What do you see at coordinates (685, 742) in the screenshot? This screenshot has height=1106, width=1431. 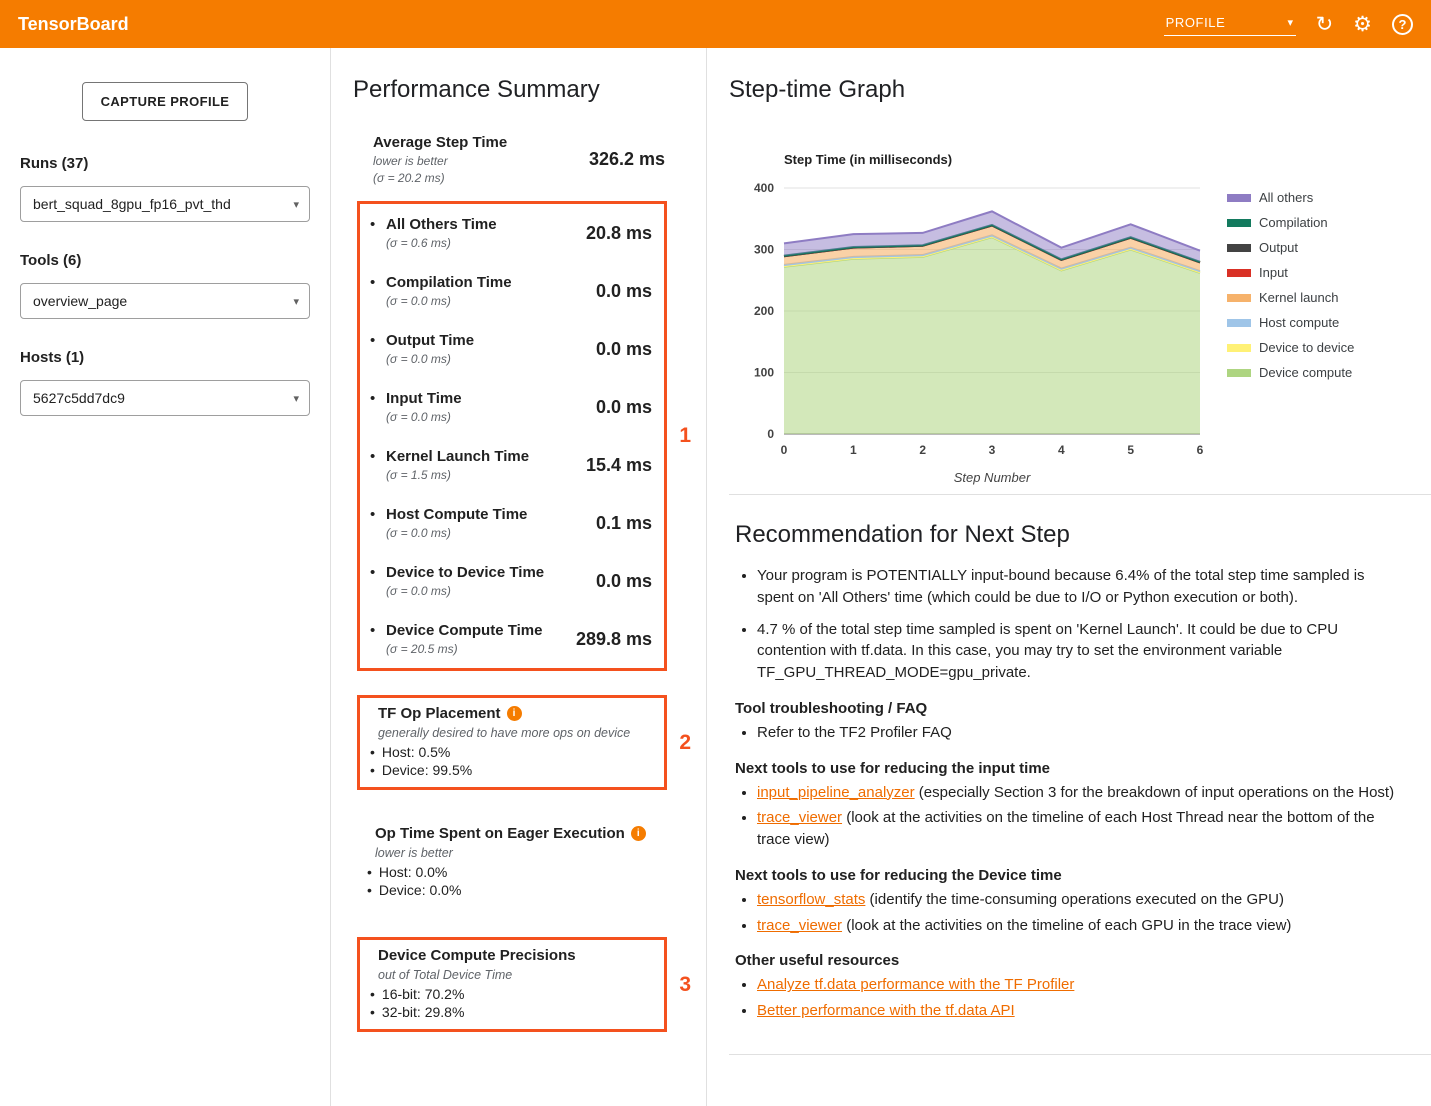 I see `annotation-number: 2` at bounding box center [685, 742].